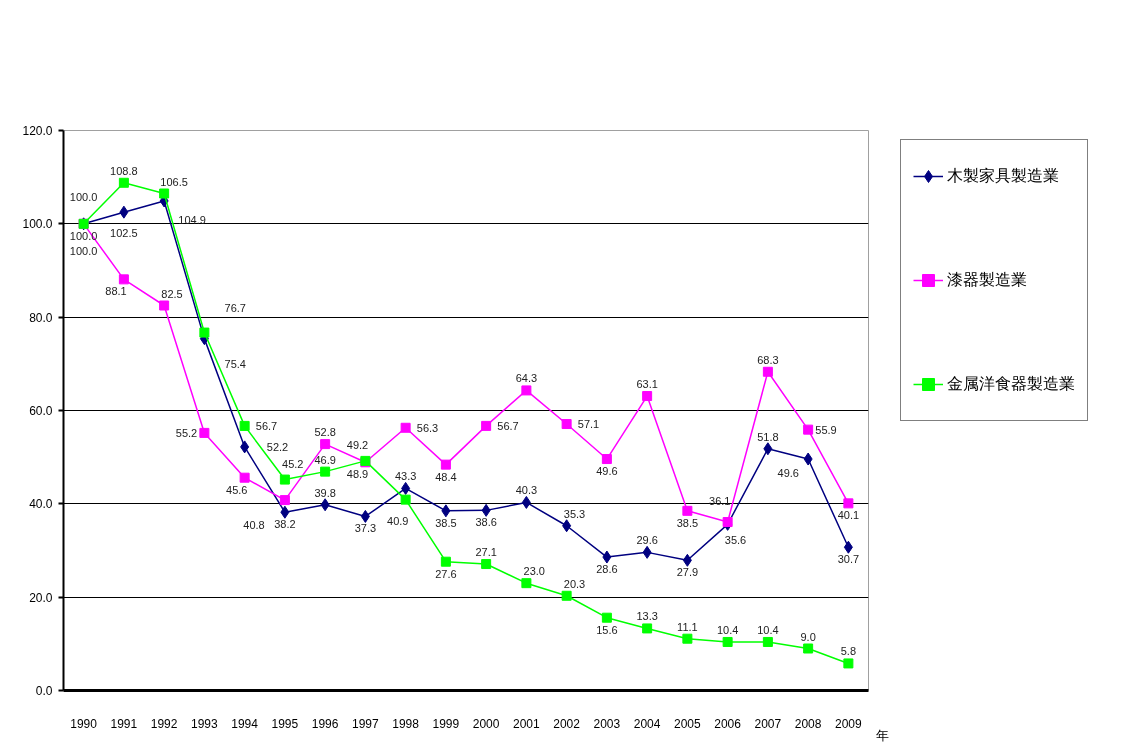 Image resolution: width=1121 pixels, height=751 pixels. Describe the element at coordinates (293, 463) in the screenshot. I see `data-label: 45.2` at that location.